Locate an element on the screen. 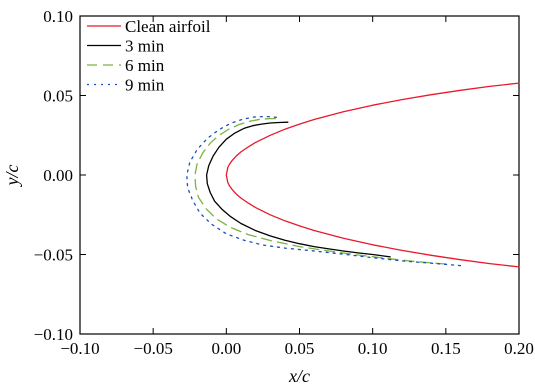 This screenshot has width=535, height=390. x-tick-label: 0.05 is located at coordinates (300, 348).